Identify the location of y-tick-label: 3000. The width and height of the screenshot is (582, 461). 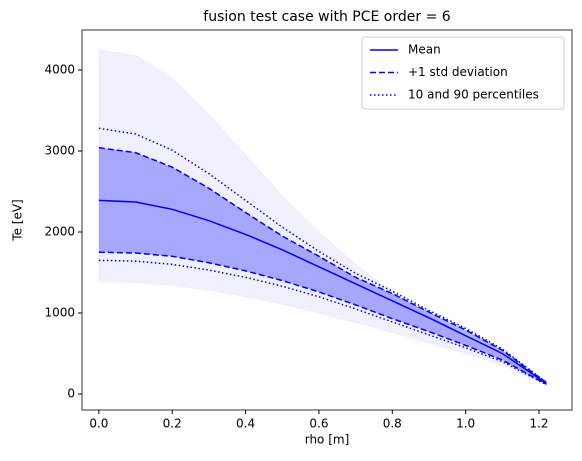
(59, 150).